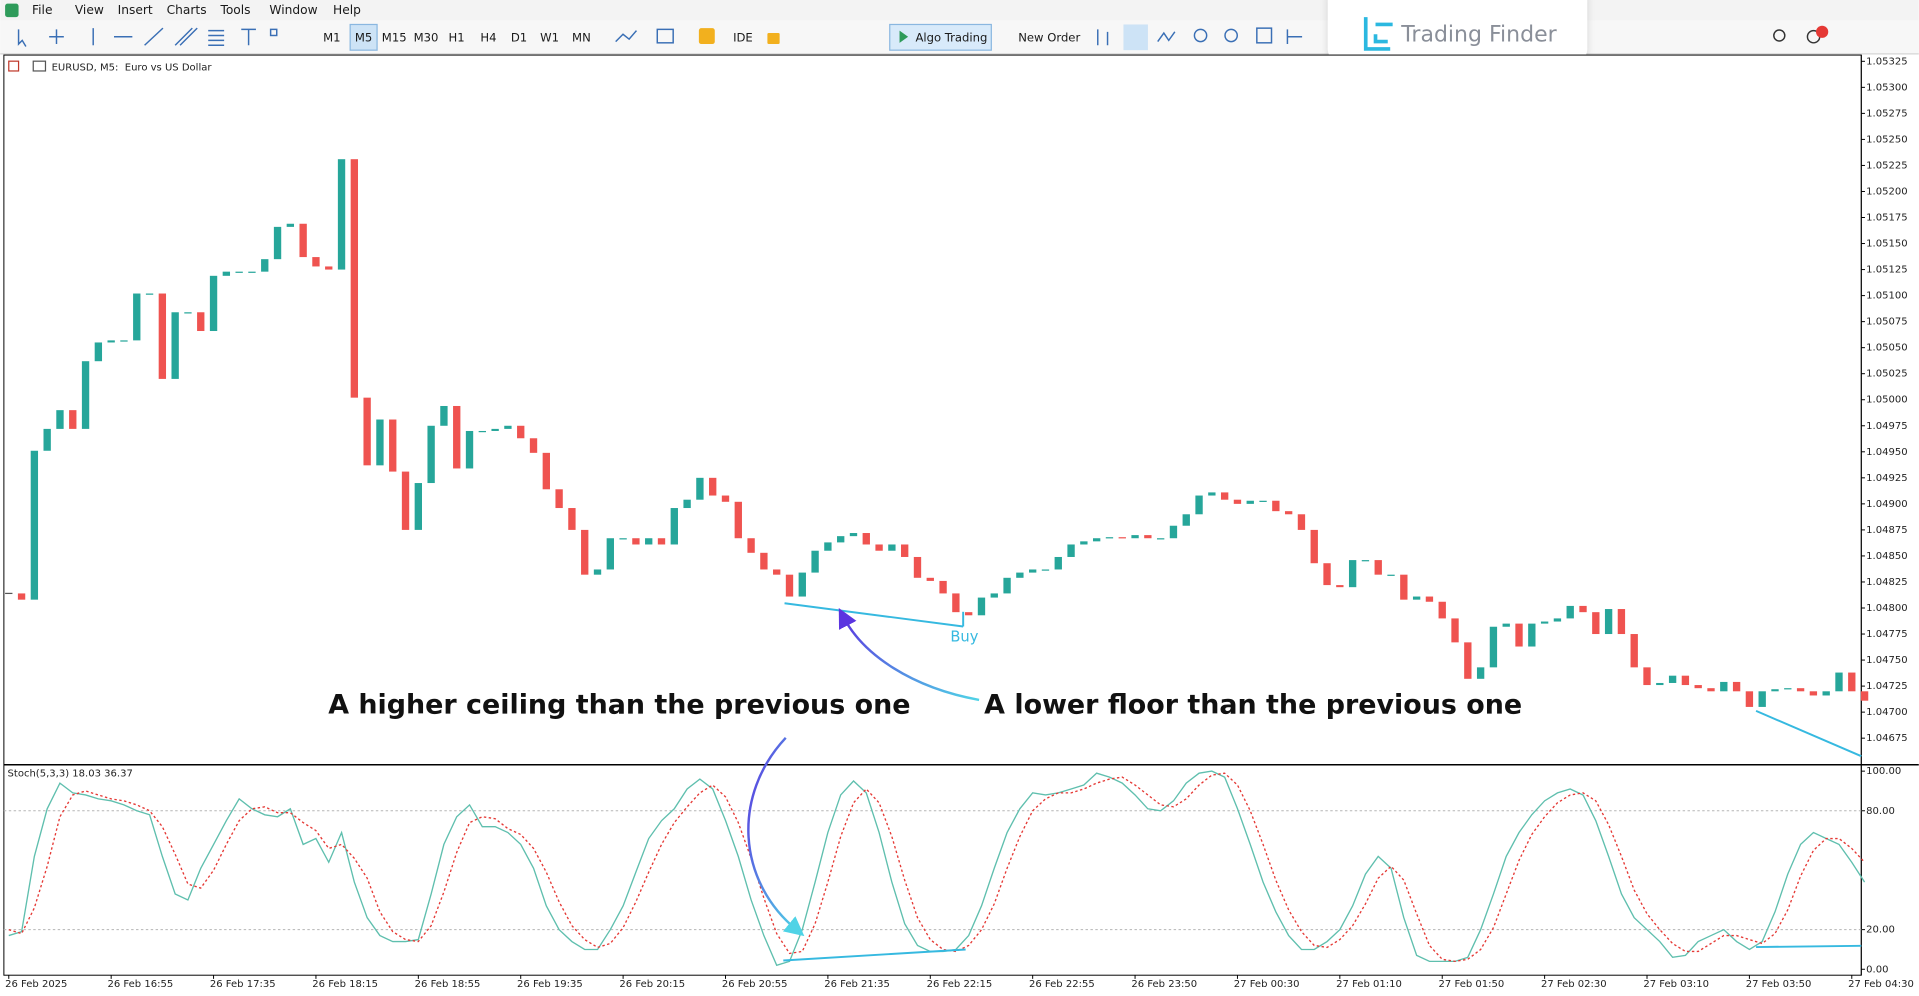 This screenshot has height=996, width=1919. Describe the element at coordinates (1822, 31) in the screenshot. I see `notification-badge` at that location.